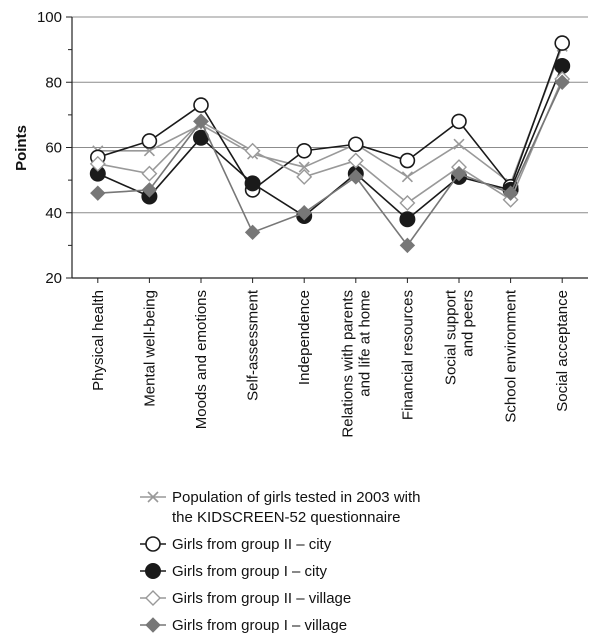 This screenshot has height=635, width=591. What do you see at coordinates (250, 571) in the screenshot?
I see `legend-label: Girls from group I – city` at bounding box center [250, 571].